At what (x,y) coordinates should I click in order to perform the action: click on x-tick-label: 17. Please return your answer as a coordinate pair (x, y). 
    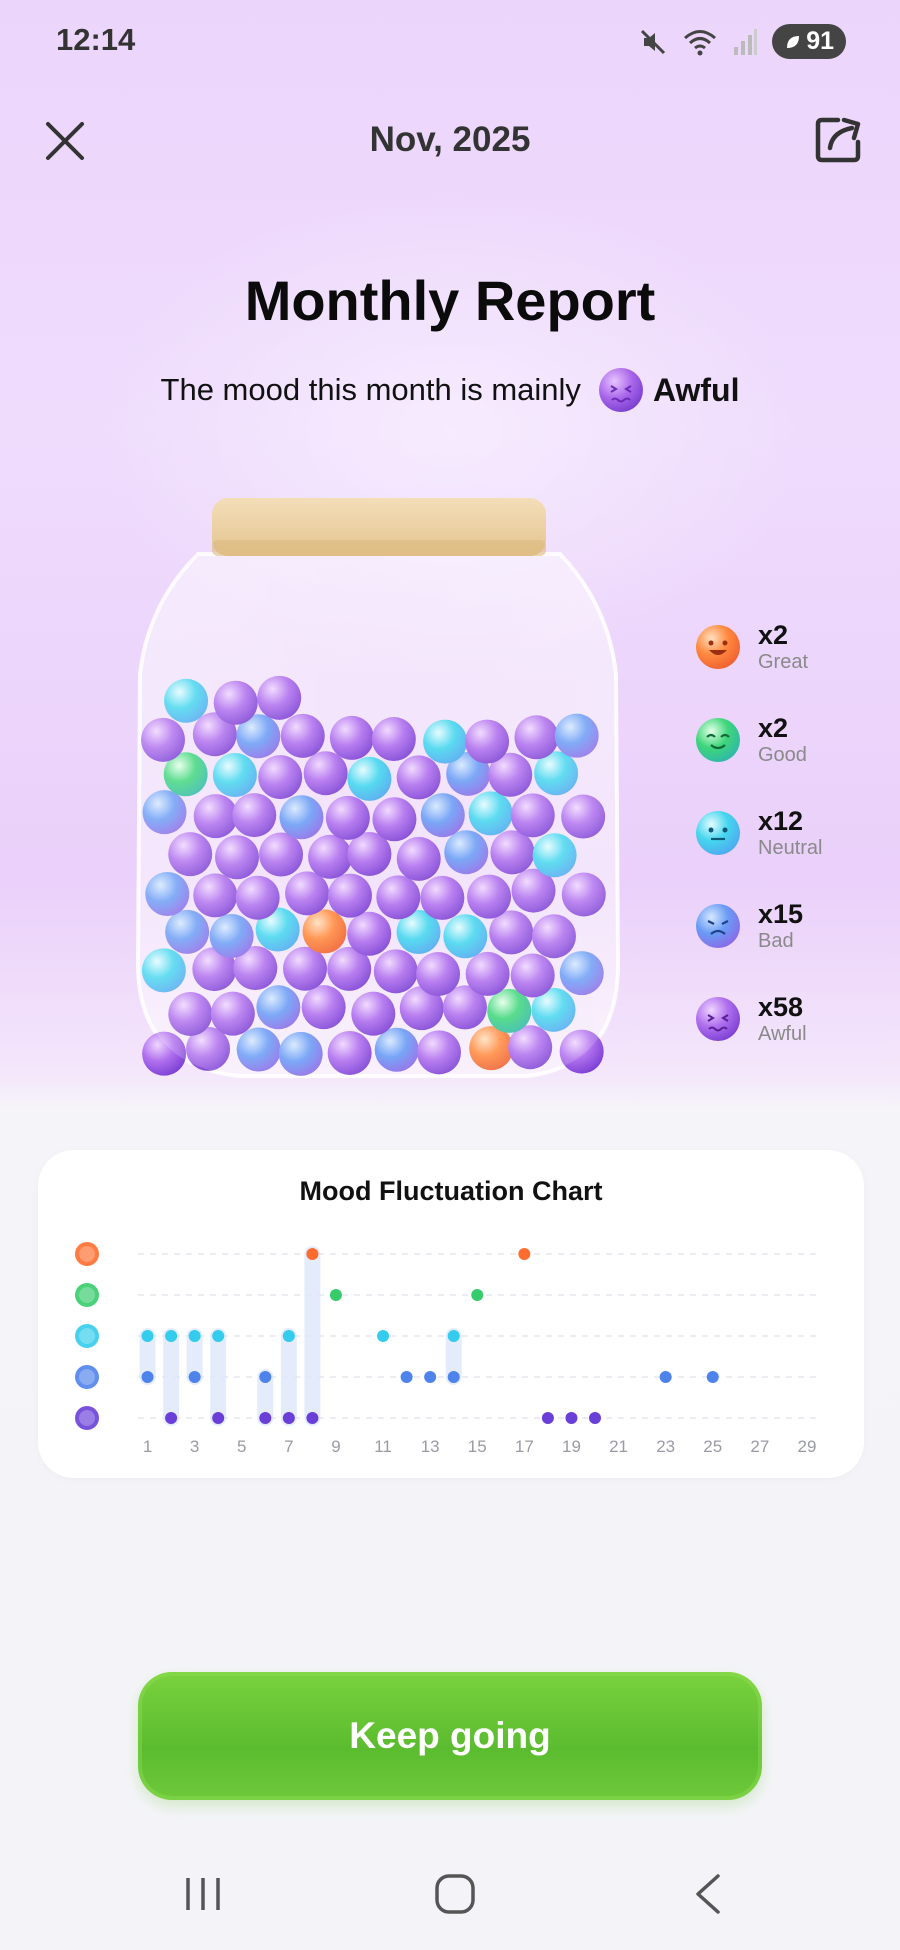
    Looking at the image, I should click on (524, 1446).